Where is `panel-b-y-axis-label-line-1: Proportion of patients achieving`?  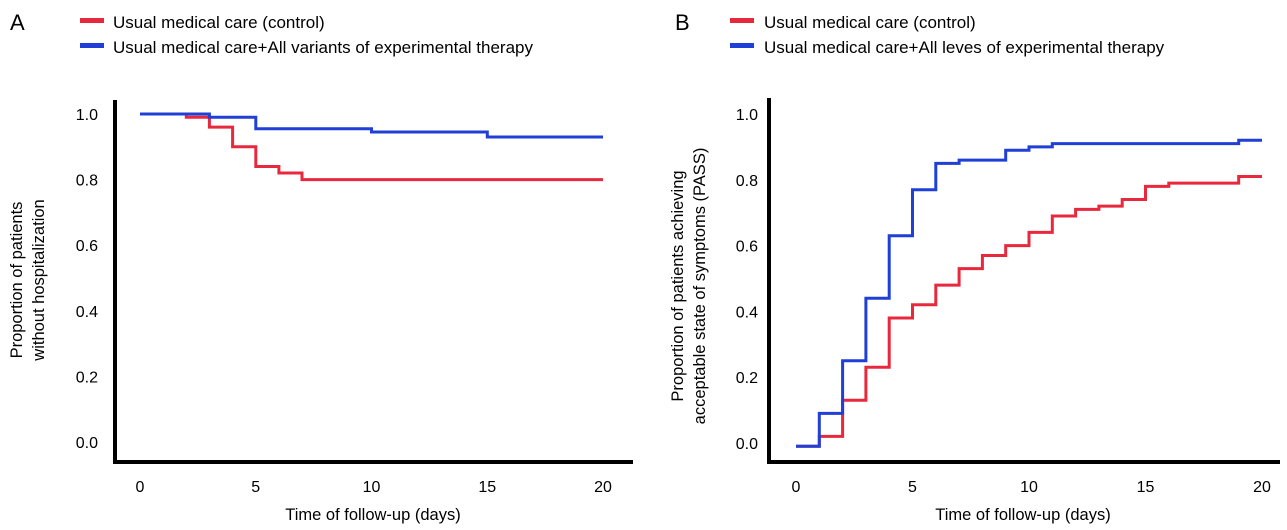 panel-b-y-axis-label-line-1: Proportion of patients achieving is located at coordinates (678, 285).